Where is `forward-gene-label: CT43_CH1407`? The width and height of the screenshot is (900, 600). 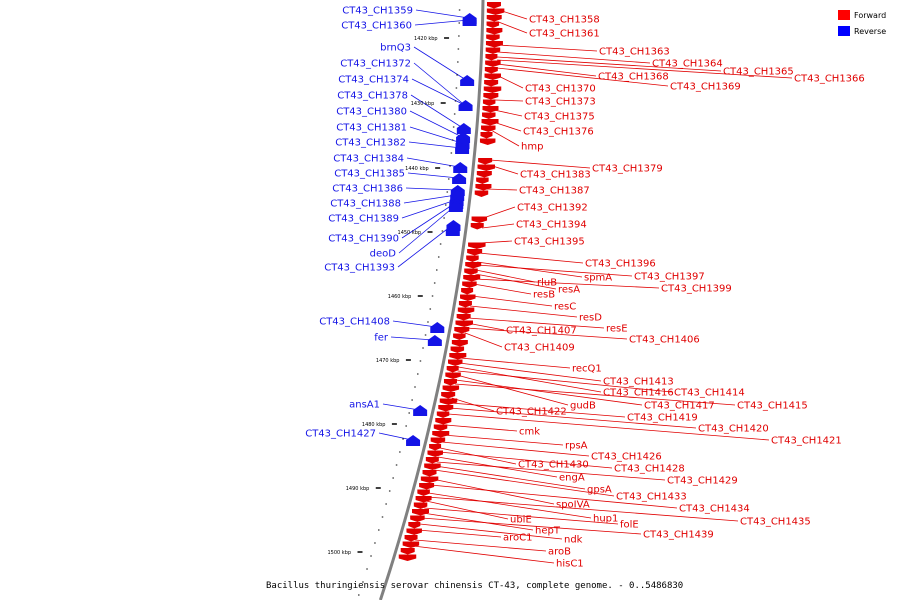
forward-gene-label: CT43_CH1407 is located at coordinates (541, 331).